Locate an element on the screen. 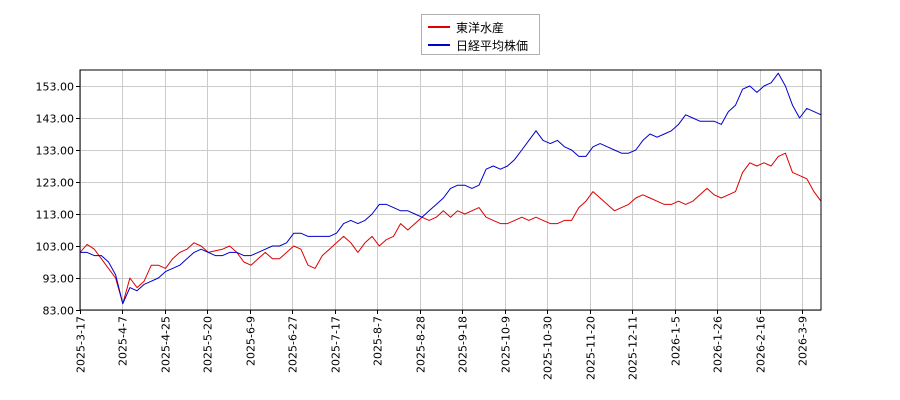  y-tick-label: 103.00 is located at coordinates (55, 247).